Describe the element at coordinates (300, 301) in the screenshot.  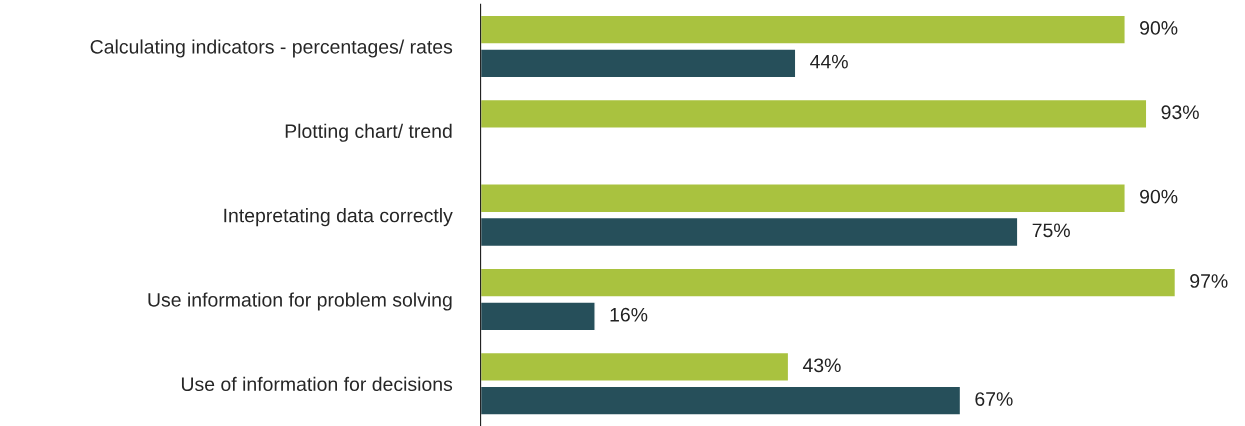
I see `y-tick-label: Use information for problem solving` at that location.